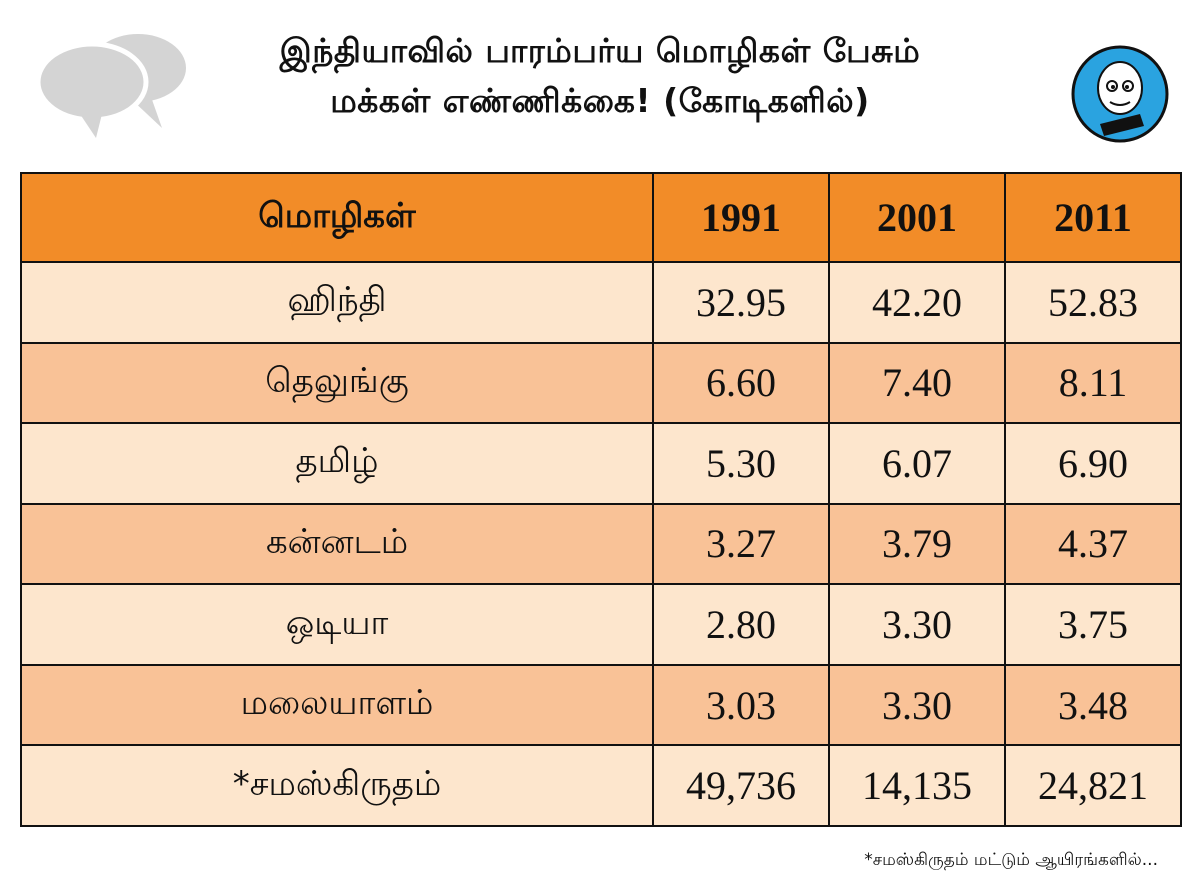 The height and width of the screenshot is (895, 1200). I want to click on value-2001: 6.07, so click(917, 463).